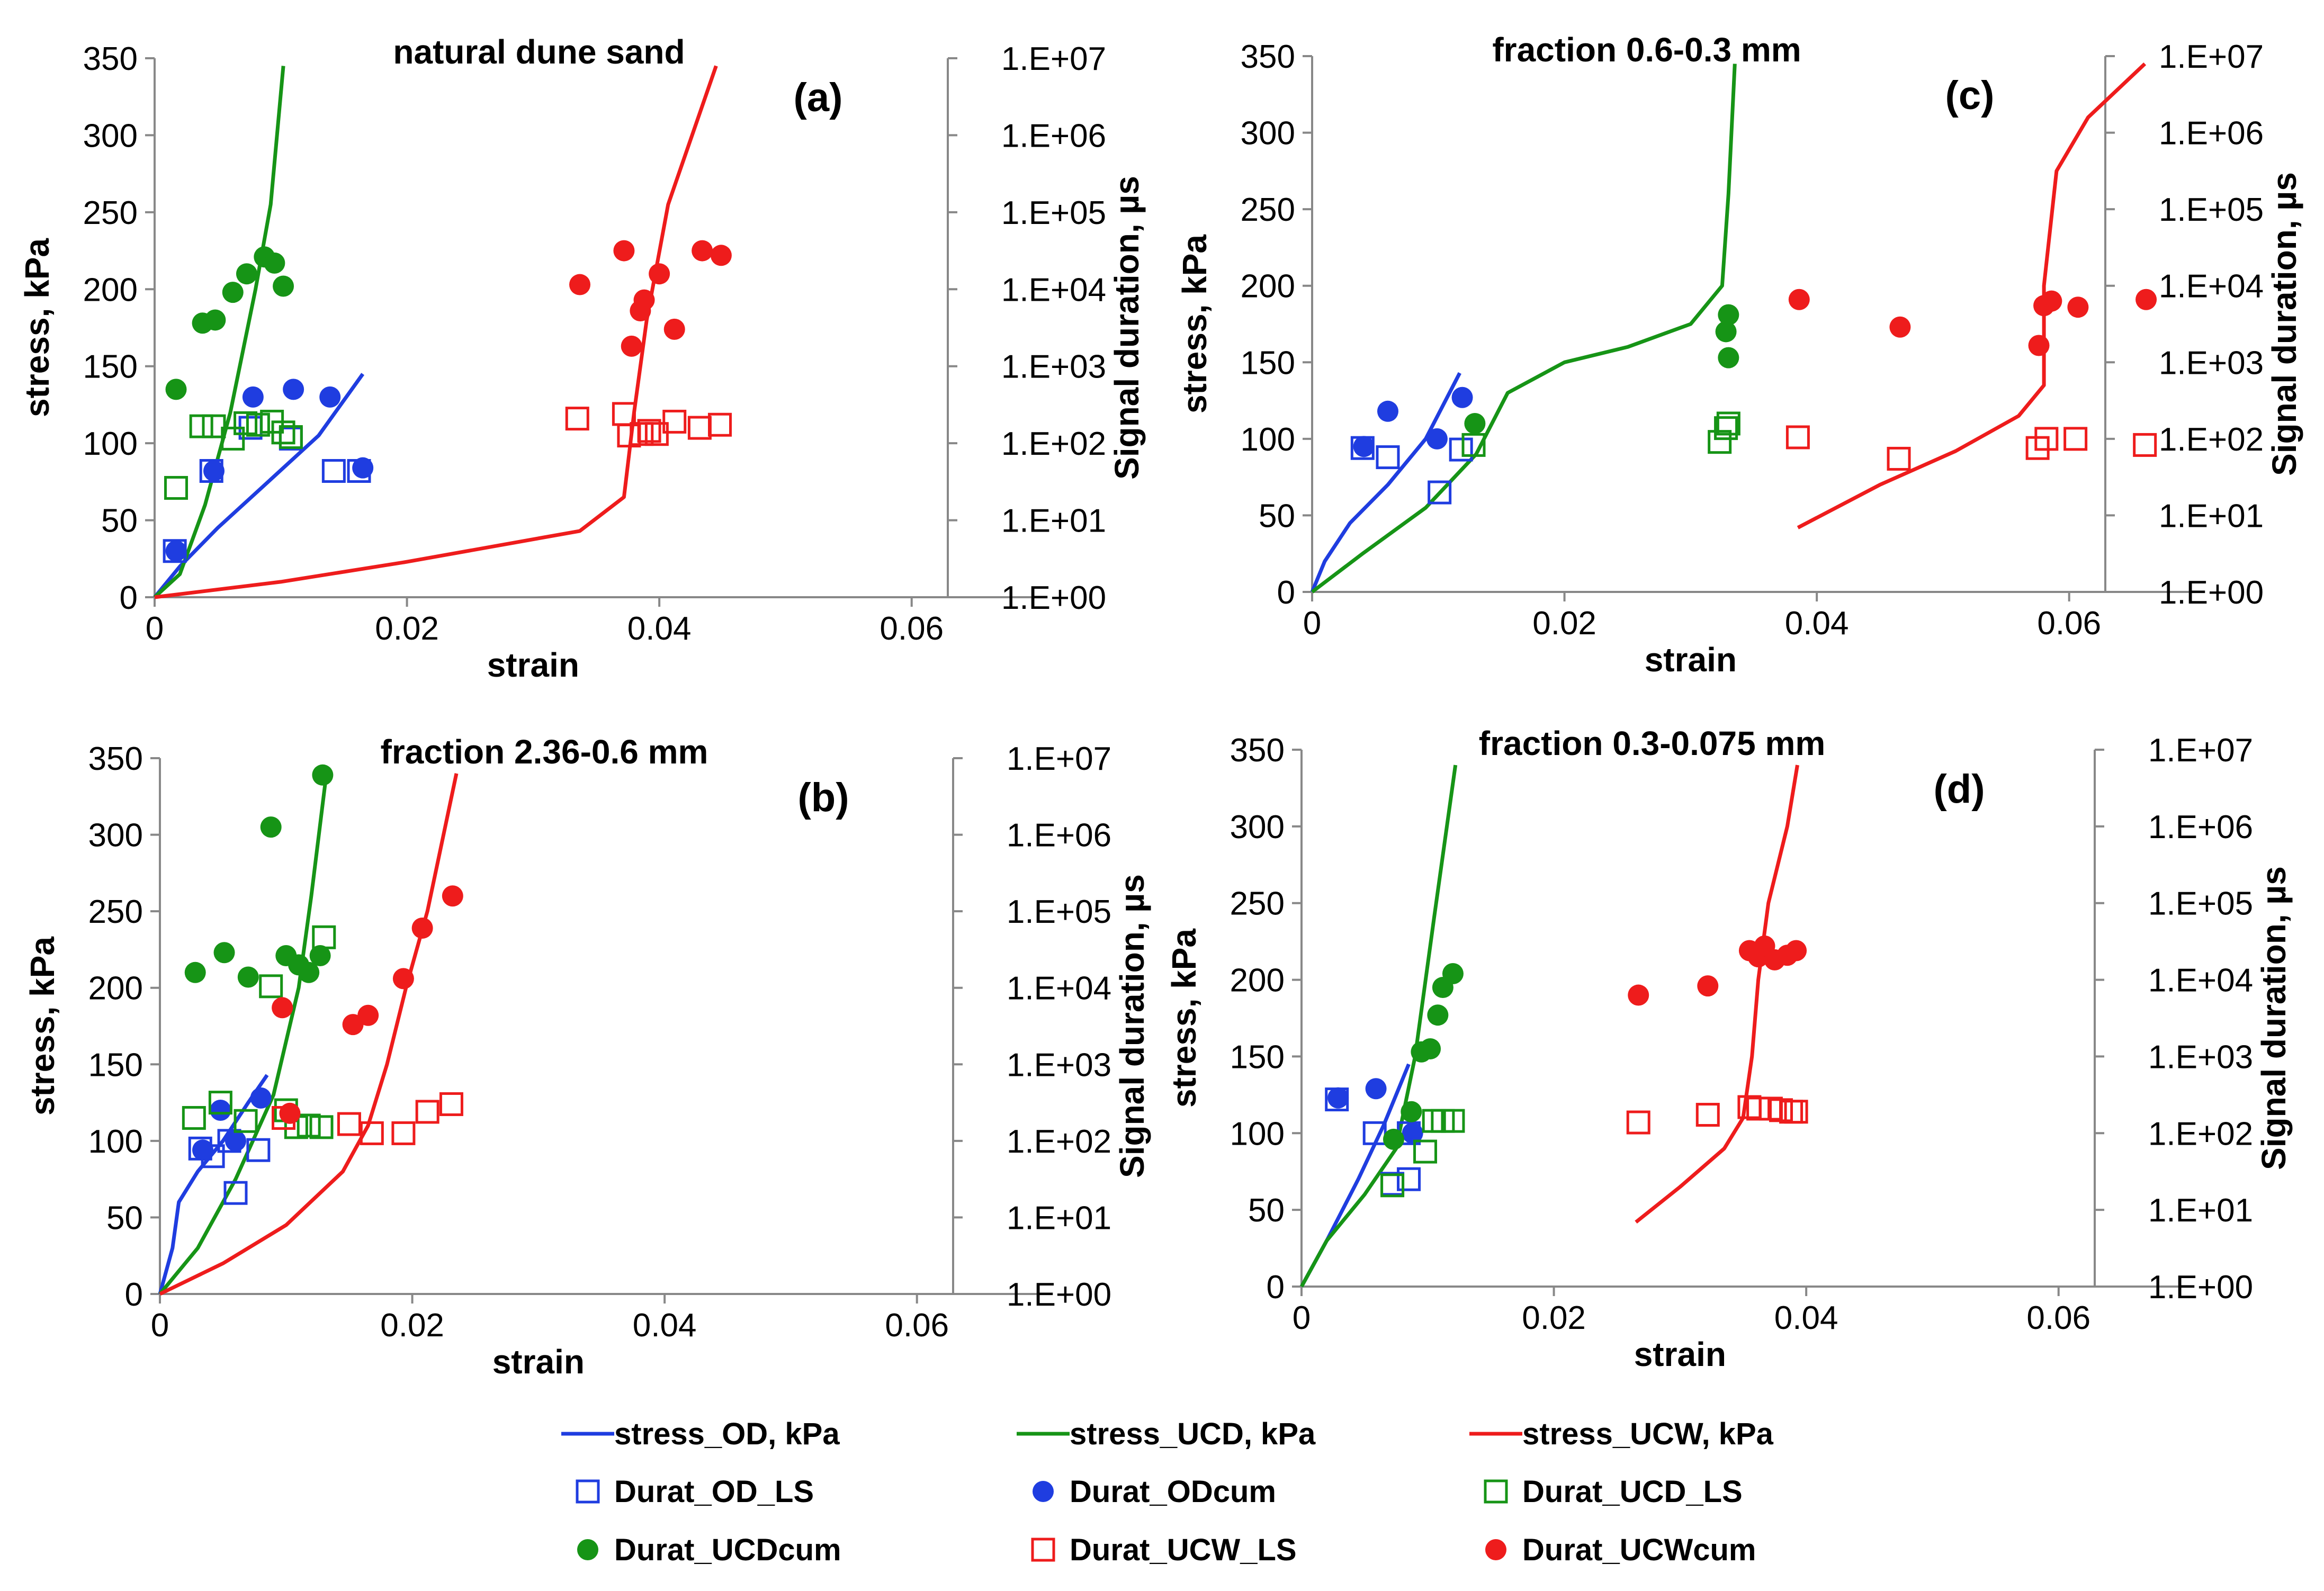  I want to click on y-tick-label: 50, so click(119, 521).